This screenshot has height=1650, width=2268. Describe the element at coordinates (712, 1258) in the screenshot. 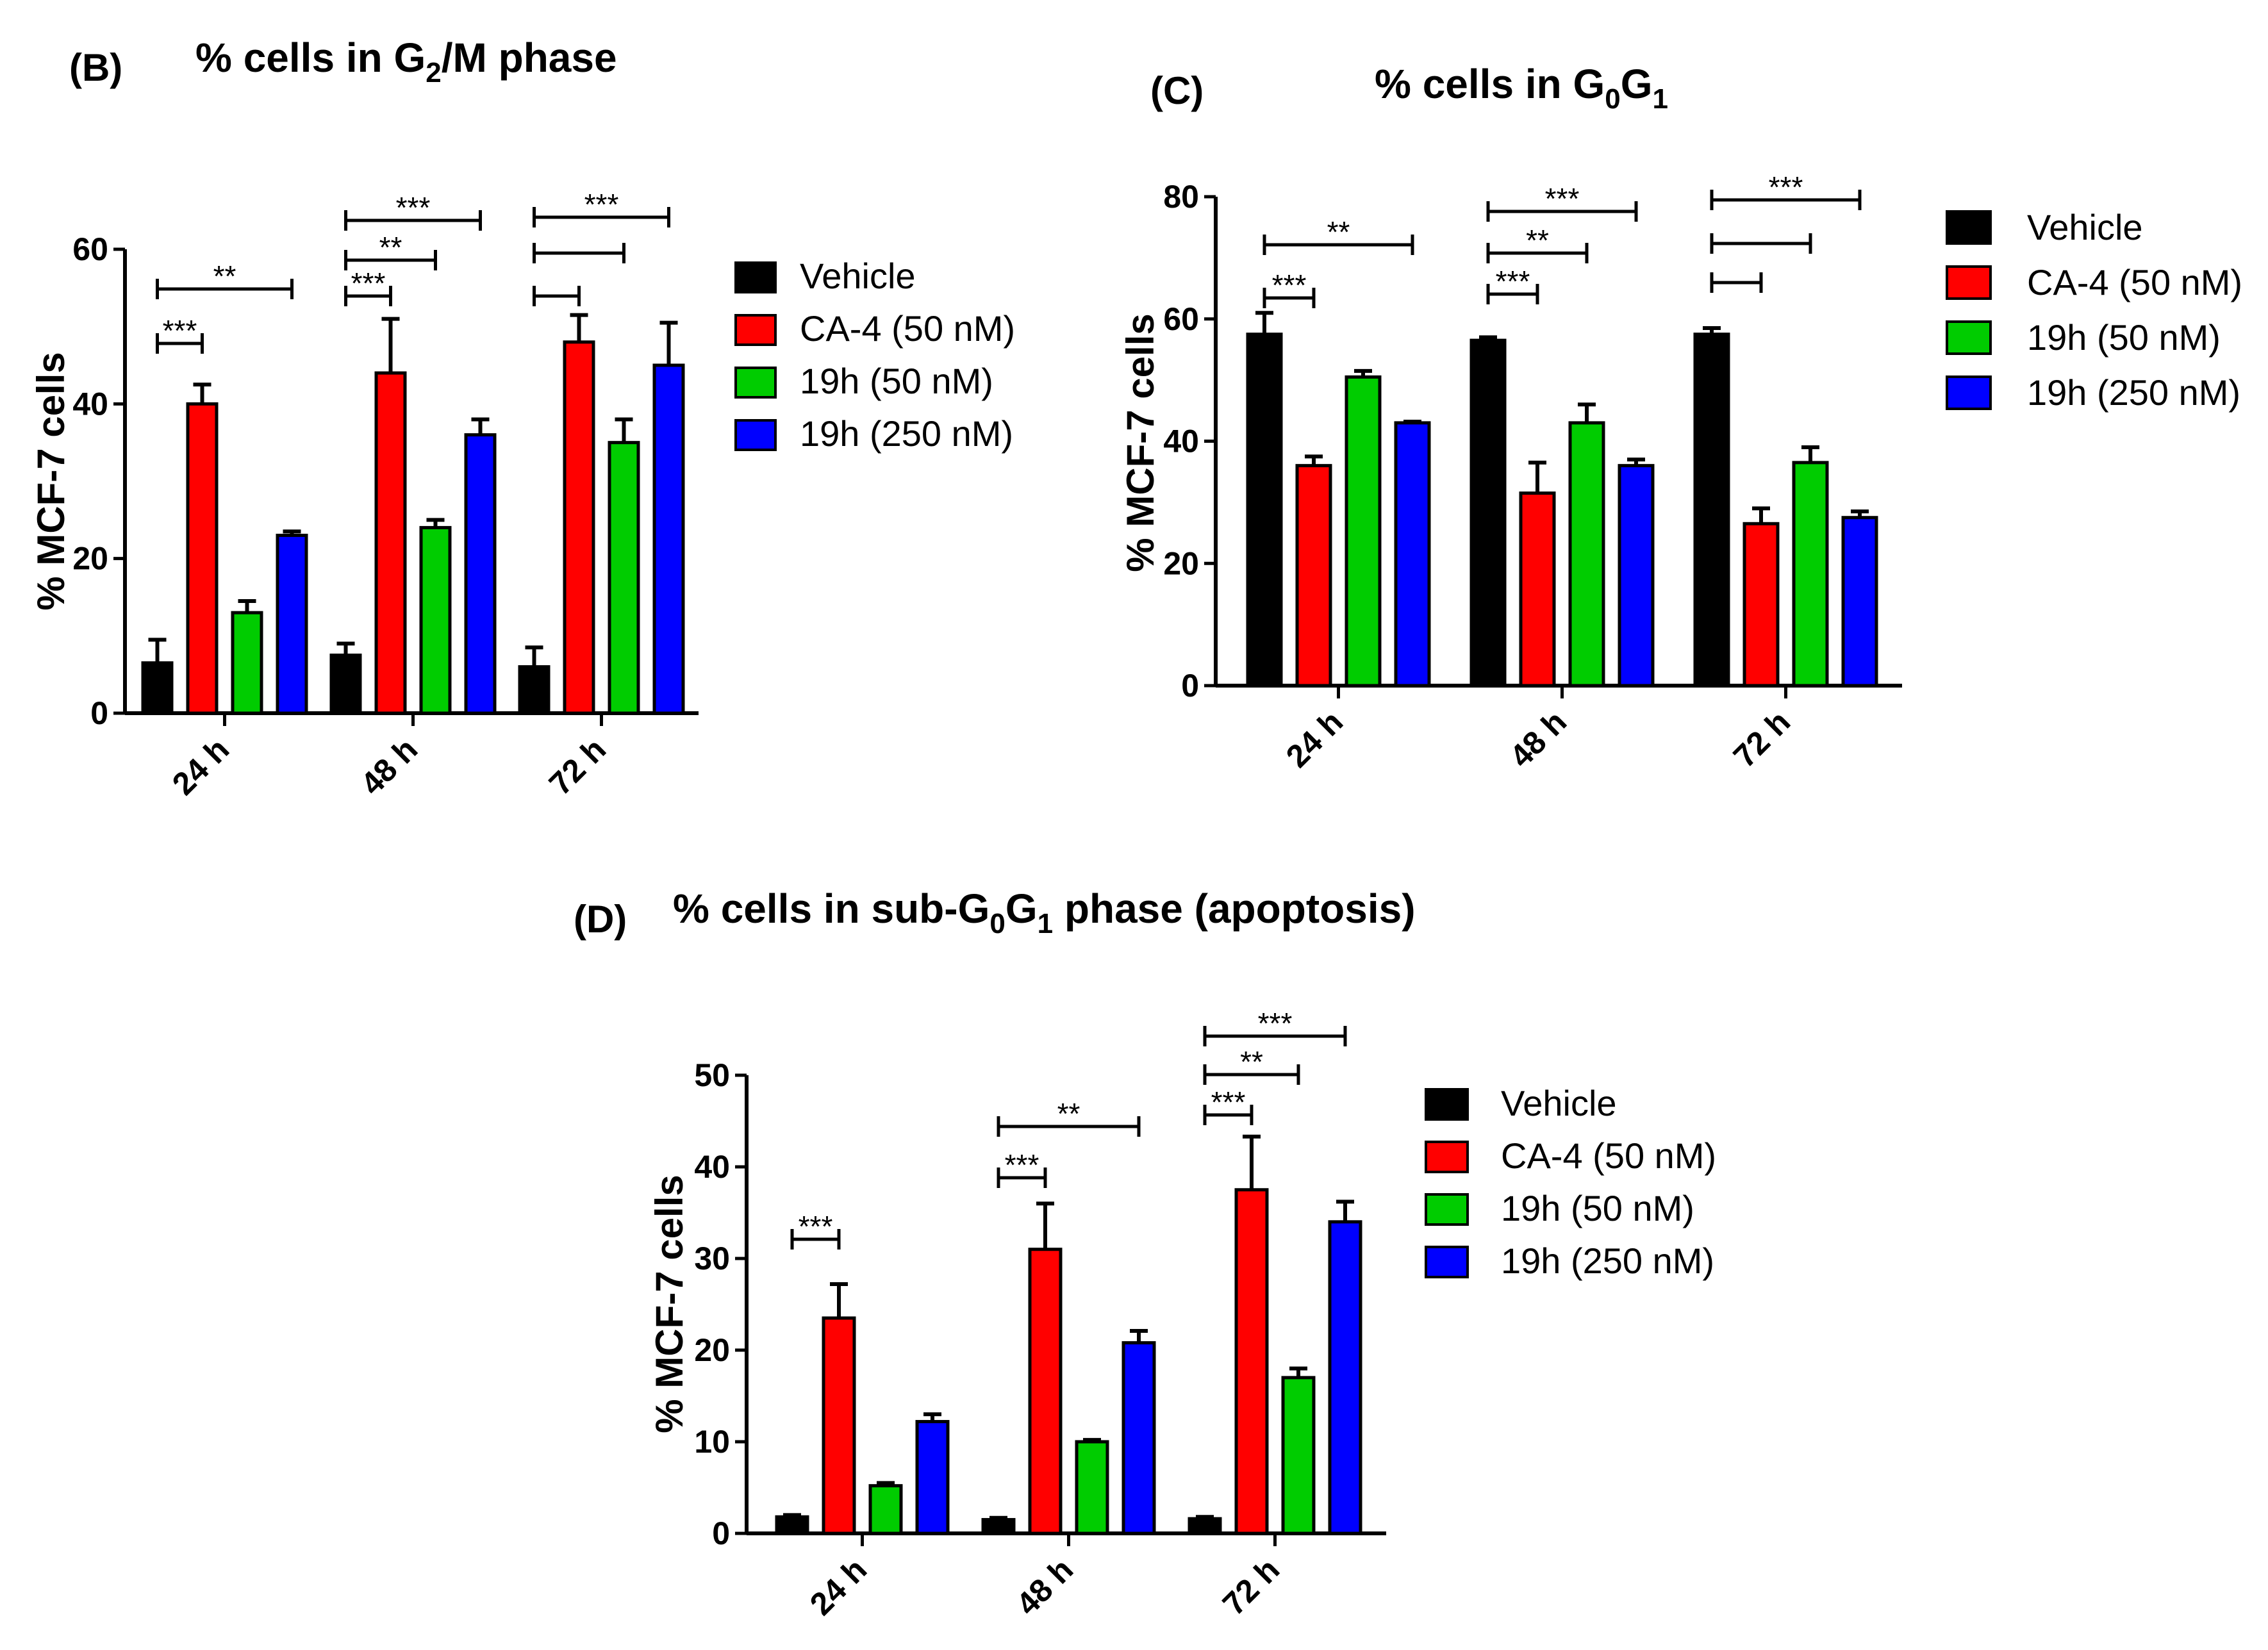

I see `y-tick-label: 30` at that location.